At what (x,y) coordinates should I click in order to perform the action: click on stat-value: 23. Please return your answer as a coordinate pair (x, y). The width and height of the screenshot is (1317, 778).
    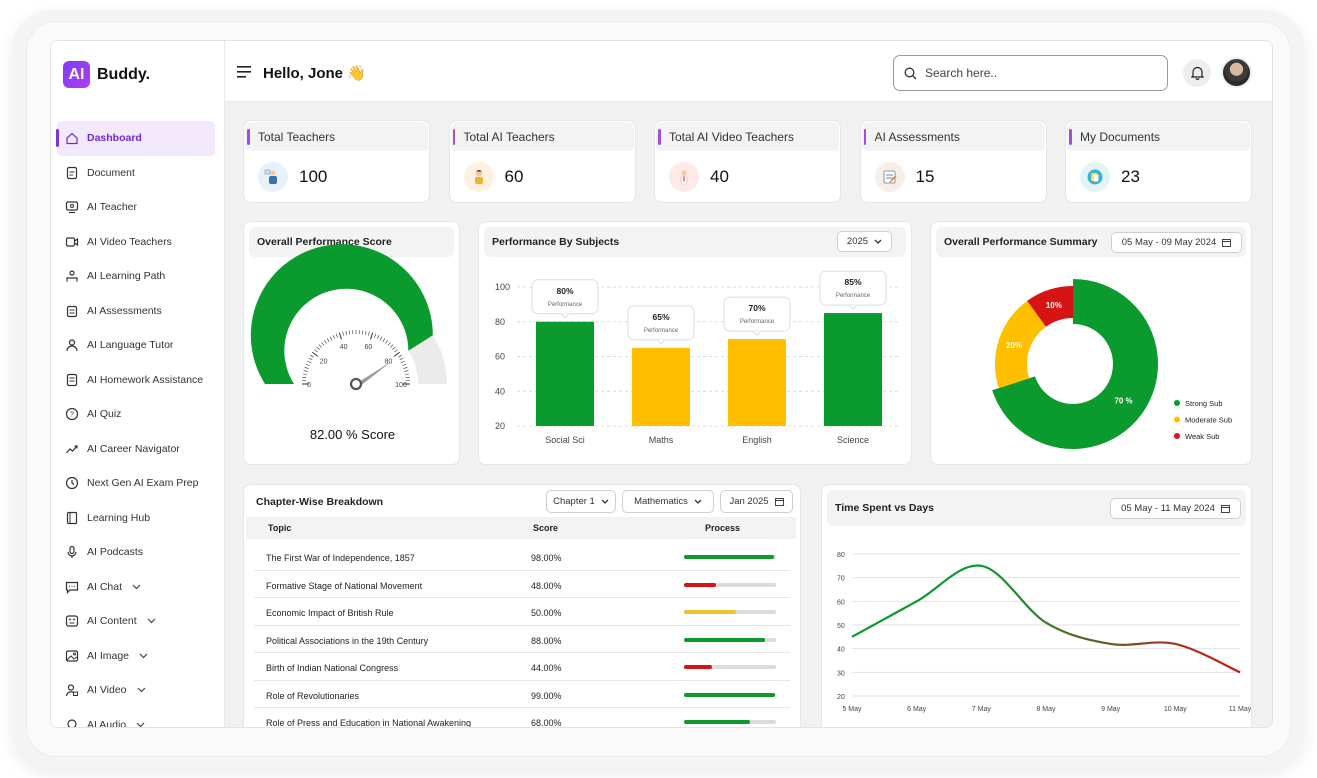
    Looking at the image, I should click on (1130, 176).